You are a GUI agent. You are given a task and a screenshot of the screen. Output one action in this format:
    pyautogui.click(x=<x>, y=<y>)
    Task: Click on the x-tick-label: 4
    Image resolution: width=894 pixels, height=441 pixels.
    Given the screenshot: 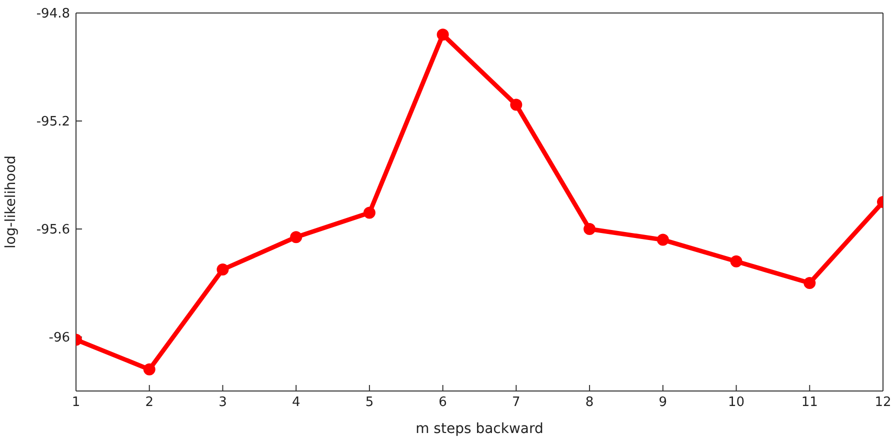 What is the action you would take?
    pyautogui.click(x=296, y=402)
    